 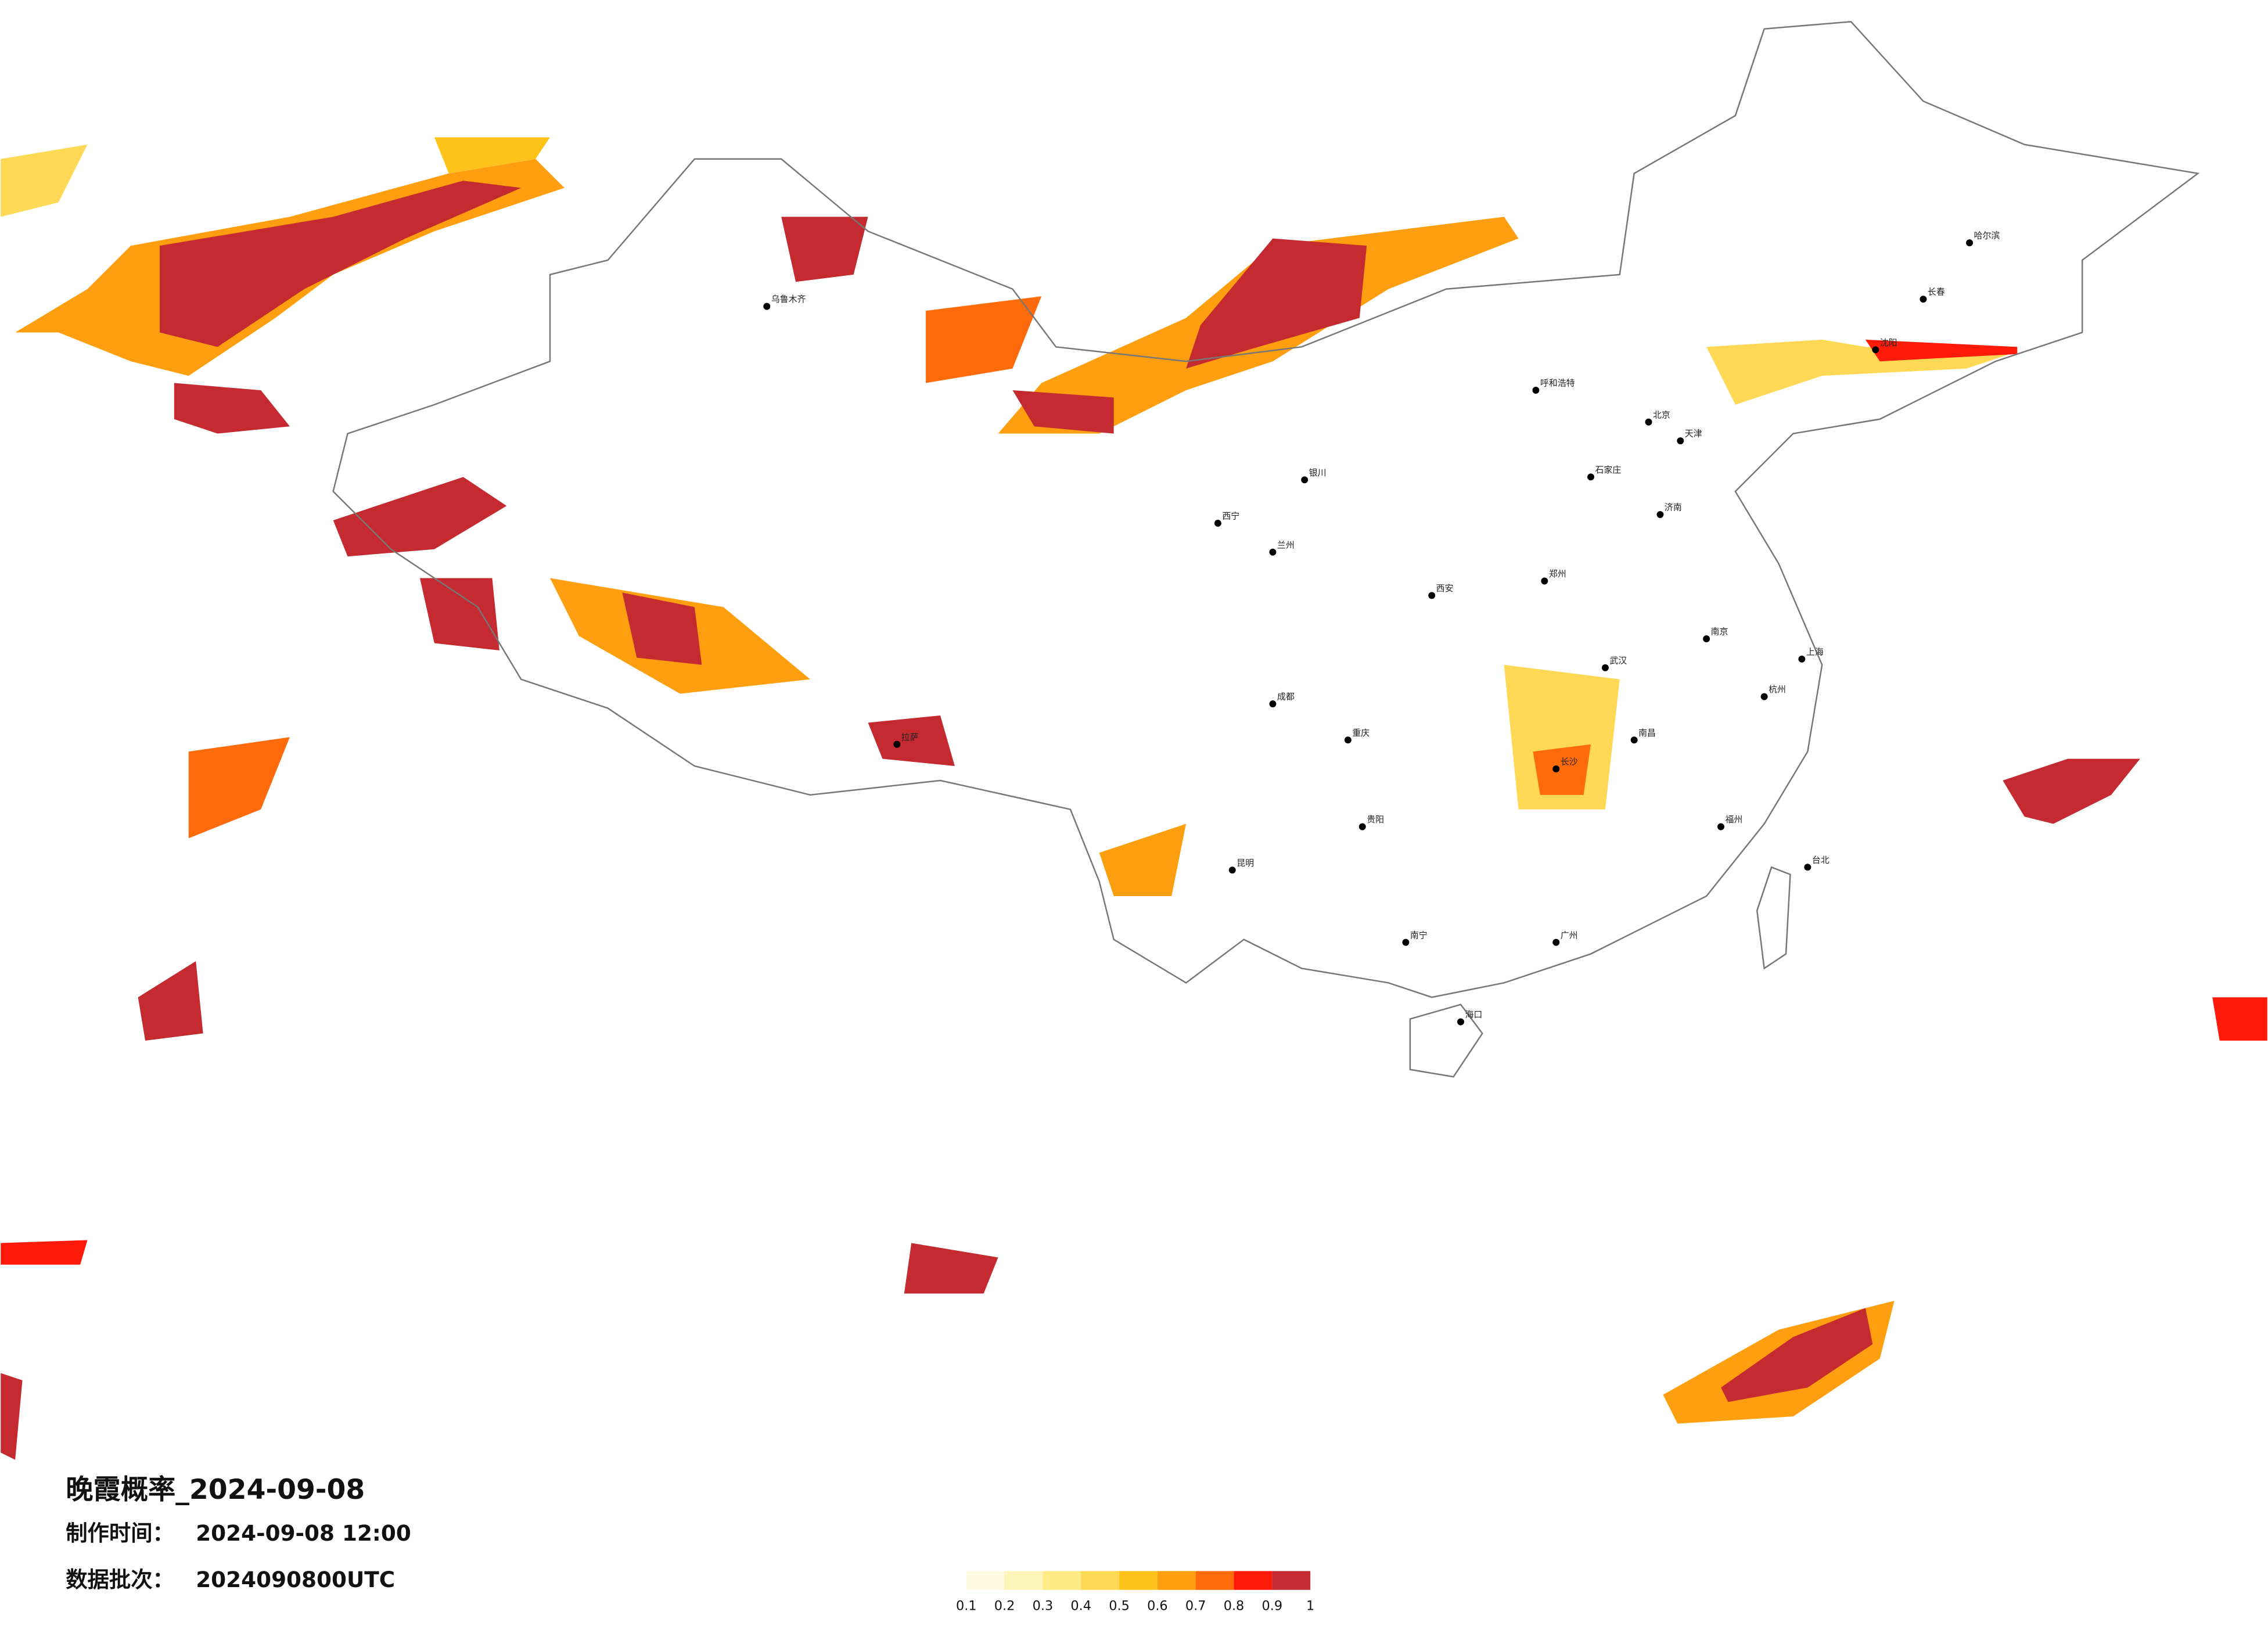 I want to click on info-value: 2024090800UTC, so click(x=295, y=1579).